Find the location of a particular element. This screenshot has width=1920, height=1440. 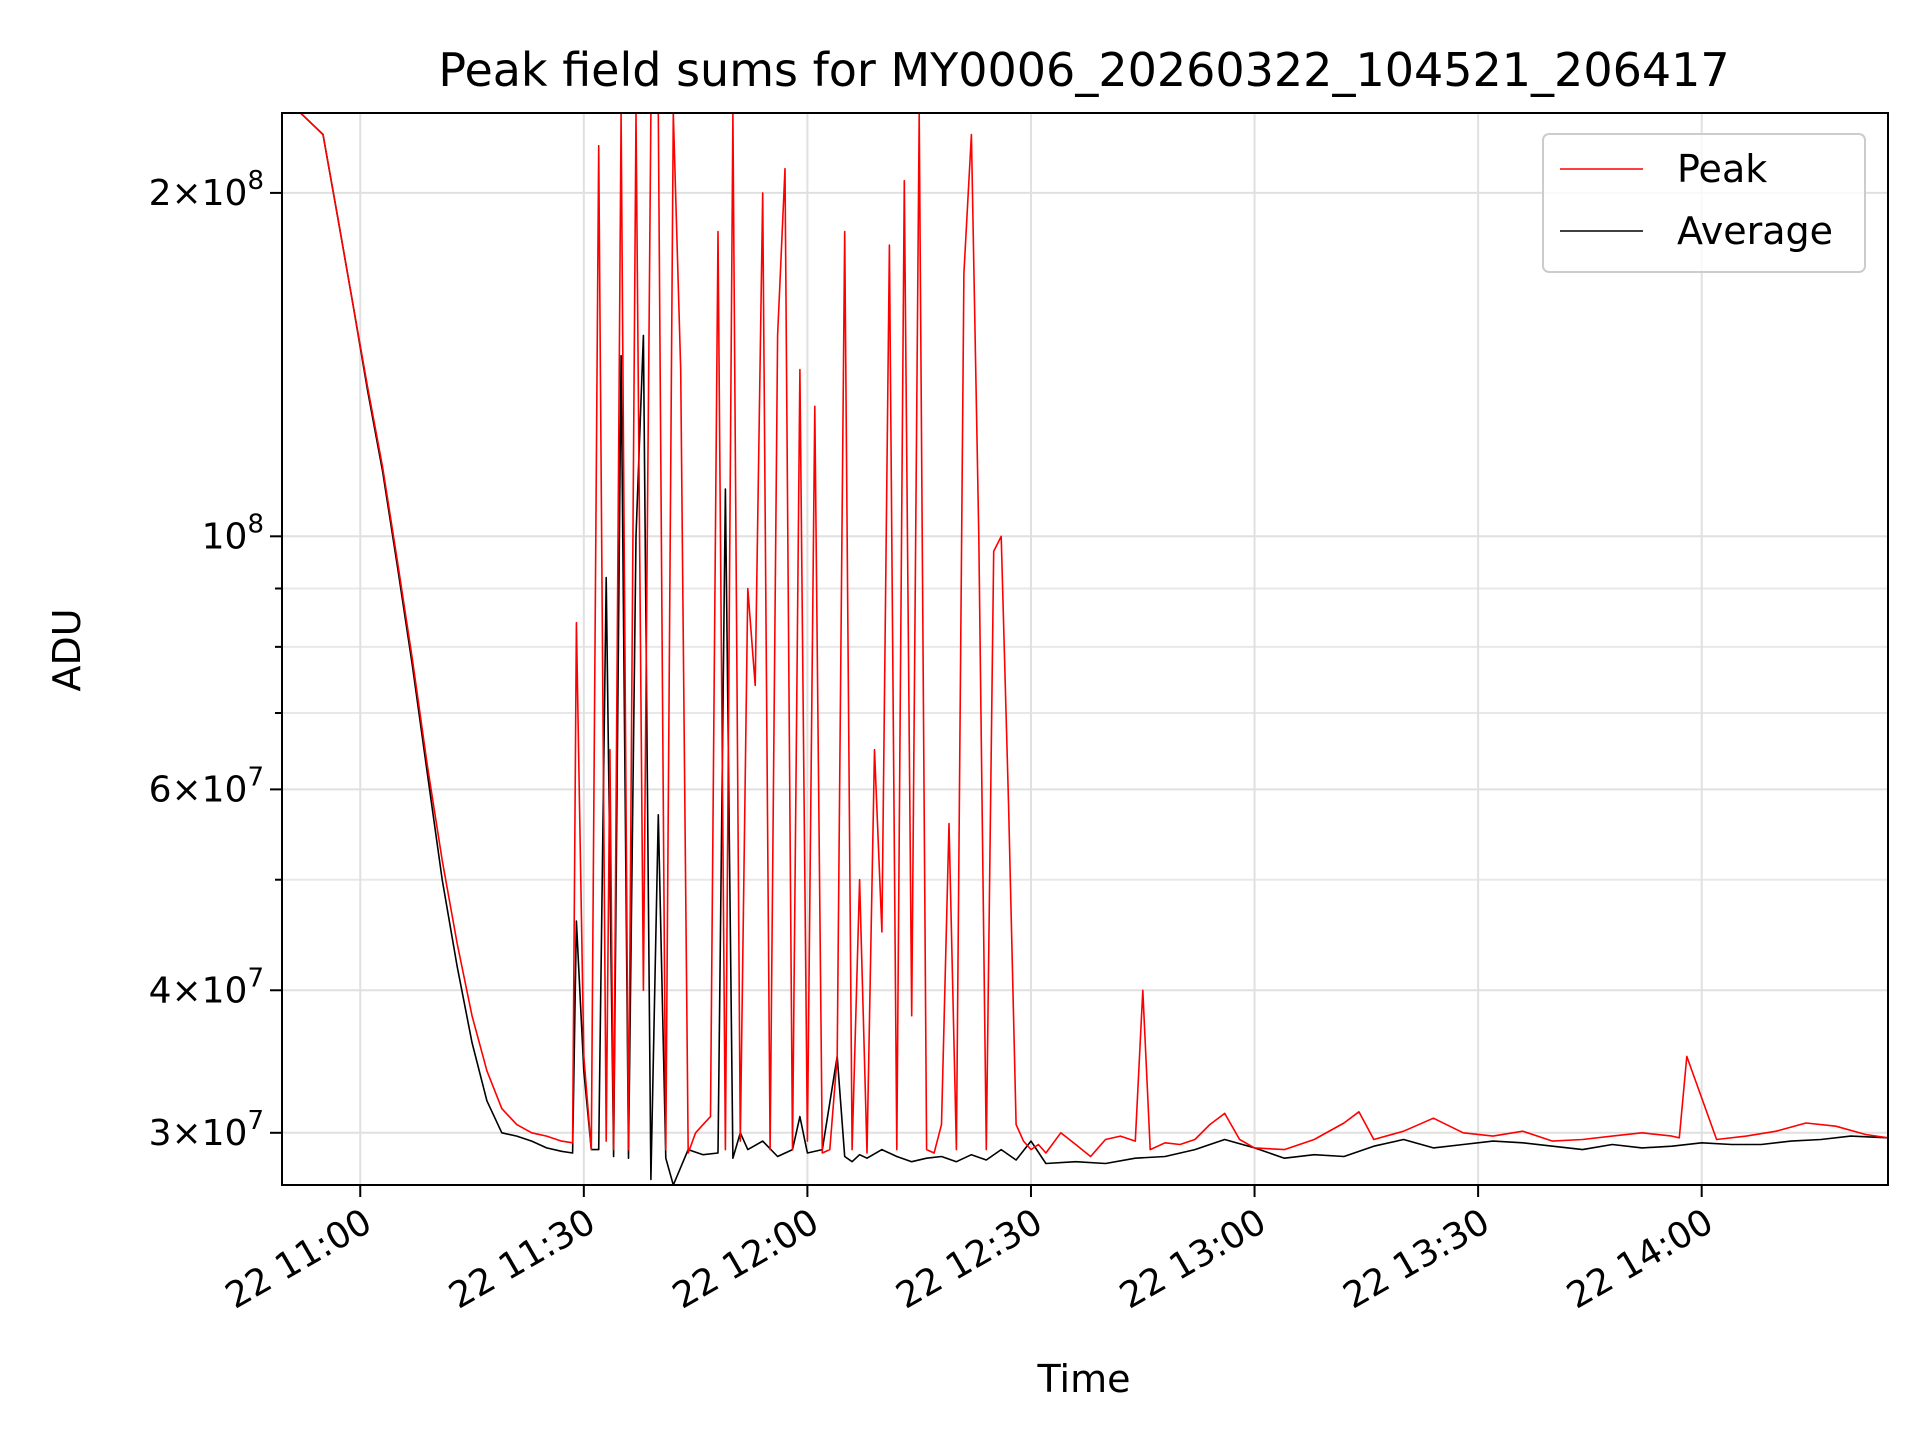

y-tick-label: 3×107 is located at coordinates (206, 1130).